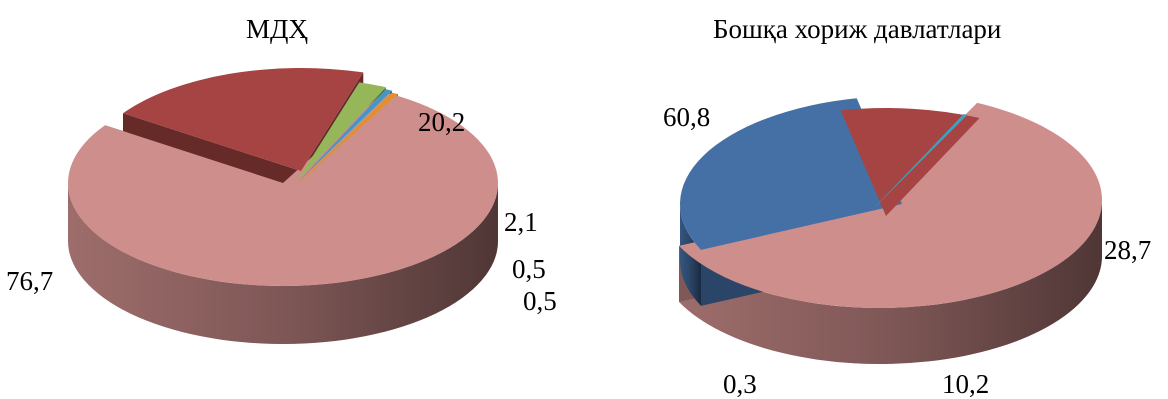  I want to click on slice-label-cis-0-5-a: 0,5, so click(529, 269).